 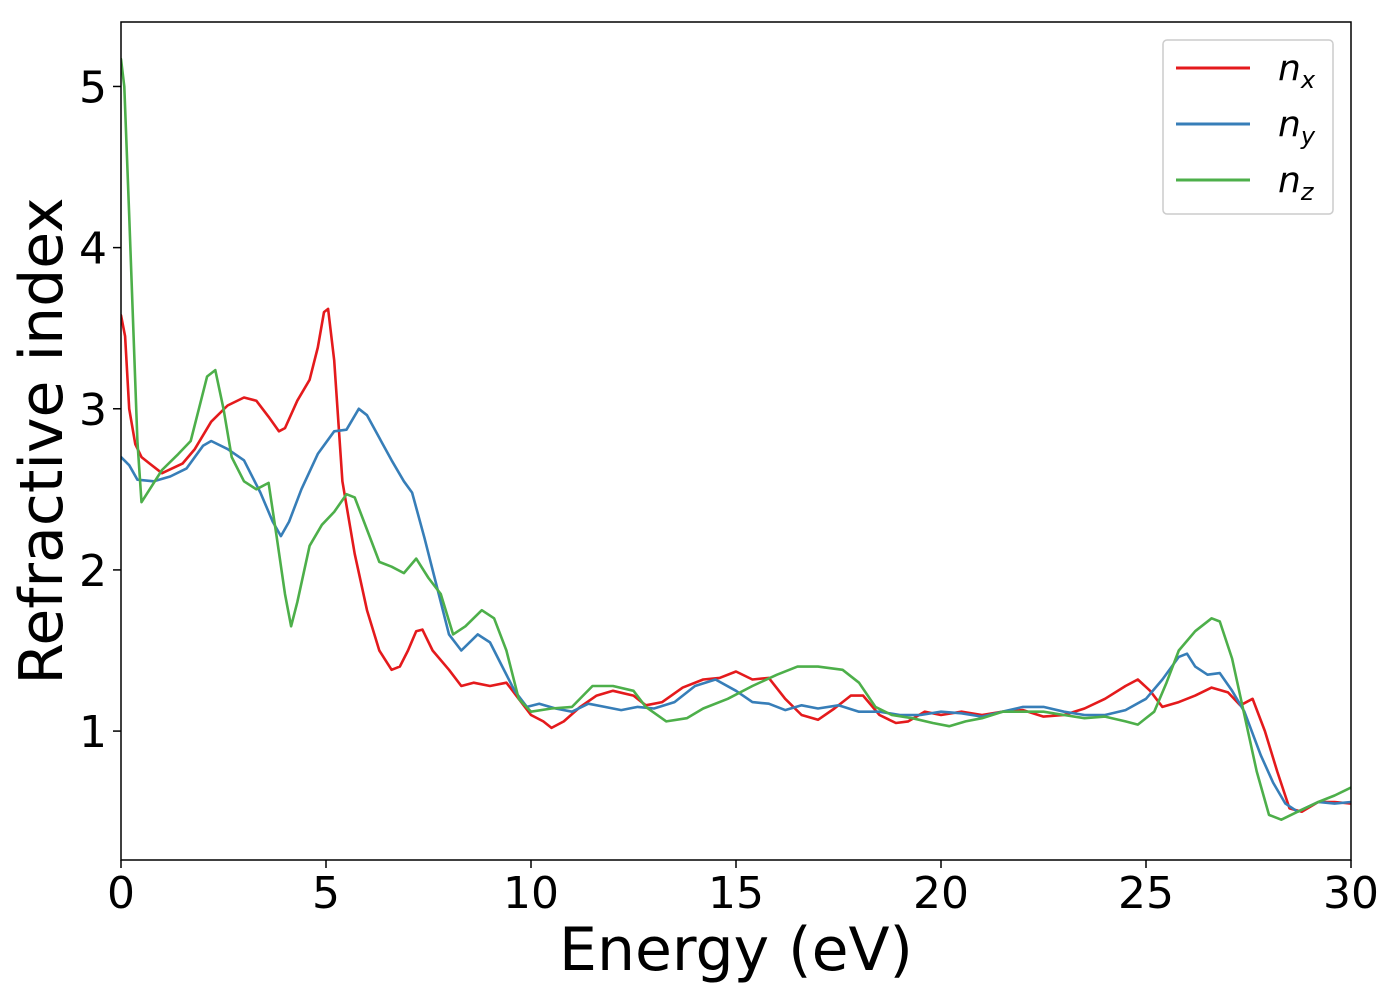 What do you see at coordinates (1351, 893) in the screenshot?
I see `x-tick-label: 30` at bounding box center [1351, 893].